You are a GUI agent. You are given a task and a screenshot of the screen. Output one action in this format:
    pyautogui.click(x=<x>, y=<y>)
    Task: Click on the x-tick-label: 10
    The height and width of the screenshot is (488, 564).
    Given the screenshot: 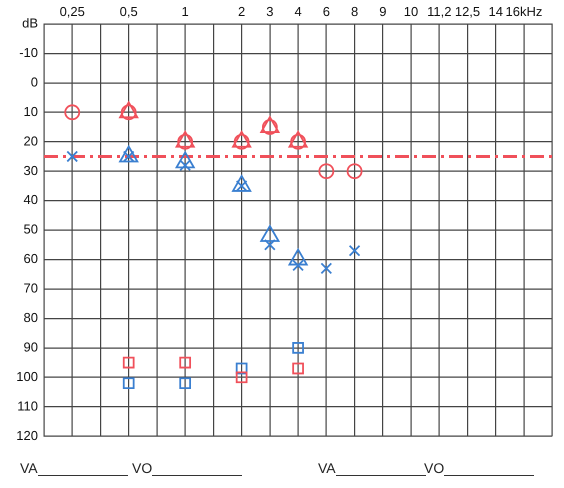 What is the action you would take?
    pyautogui.click(x=411, y=11)
    